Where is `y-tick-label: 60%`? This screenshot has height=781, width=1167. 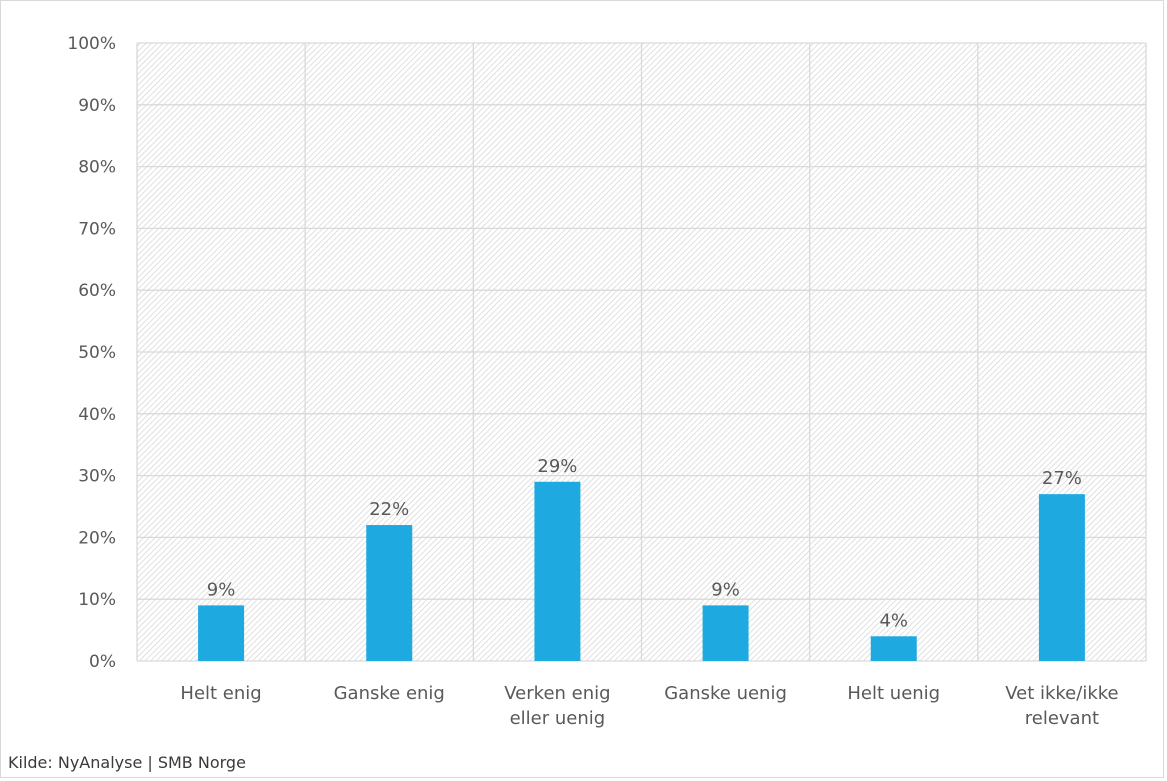 y-tick-label: 60% is located at coordinates (97, 291).